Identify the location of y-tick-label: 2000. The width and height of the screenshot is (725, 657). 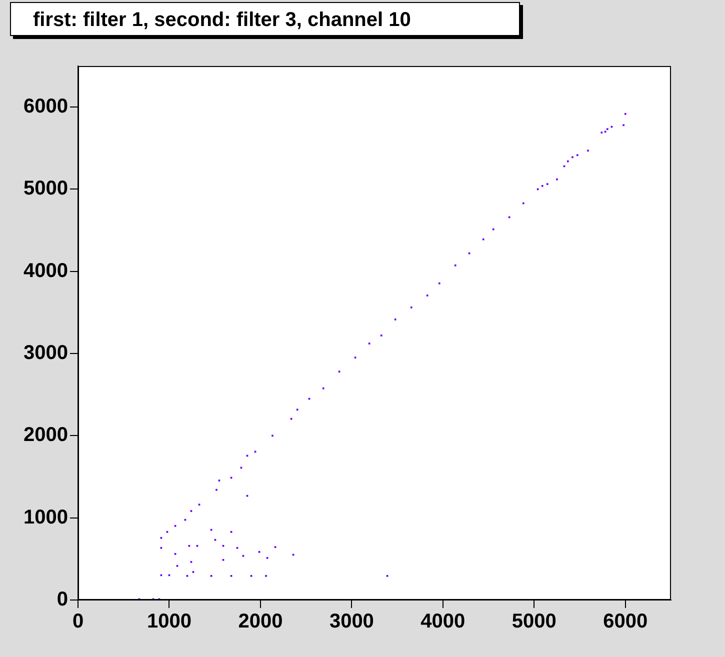
(46, 435).